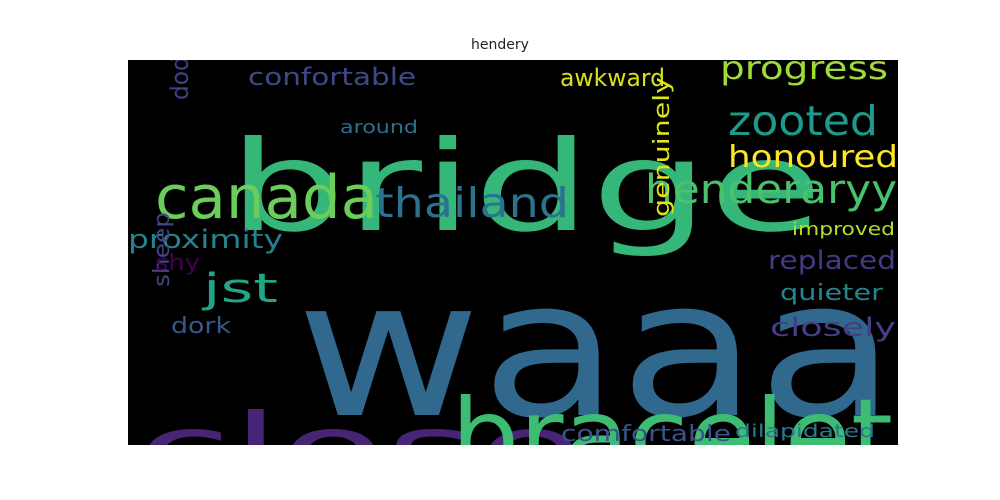  Describe the element at coordinates (472, 203) in the screenshot. I see `word-thailand: thailand` at that location.